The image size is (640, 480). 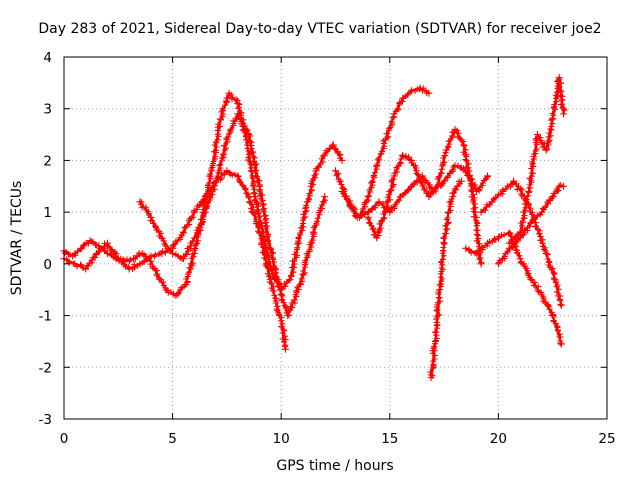 What do you see at coordinates (47, 161) in the screenshot?
I see `y-tick-label: 2` at bounding box center [47, 161].